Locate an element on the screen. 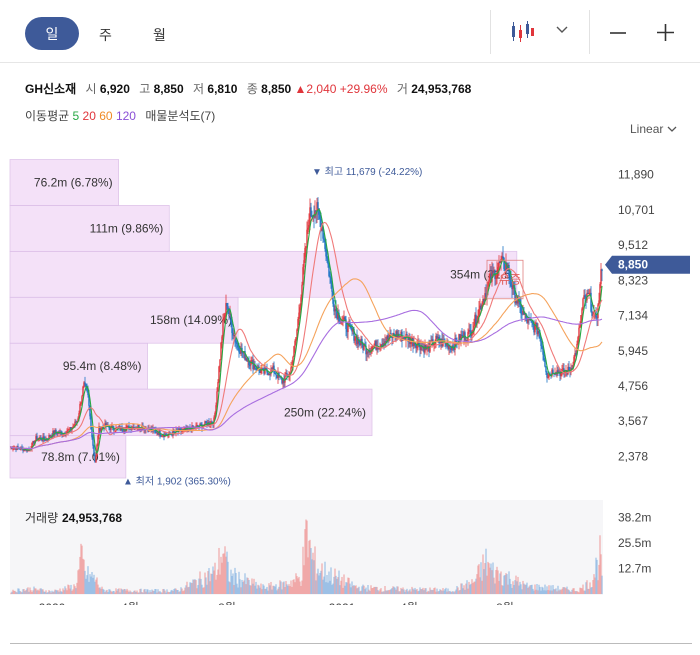  candlestick-icon is located at coordinates (522, 32).